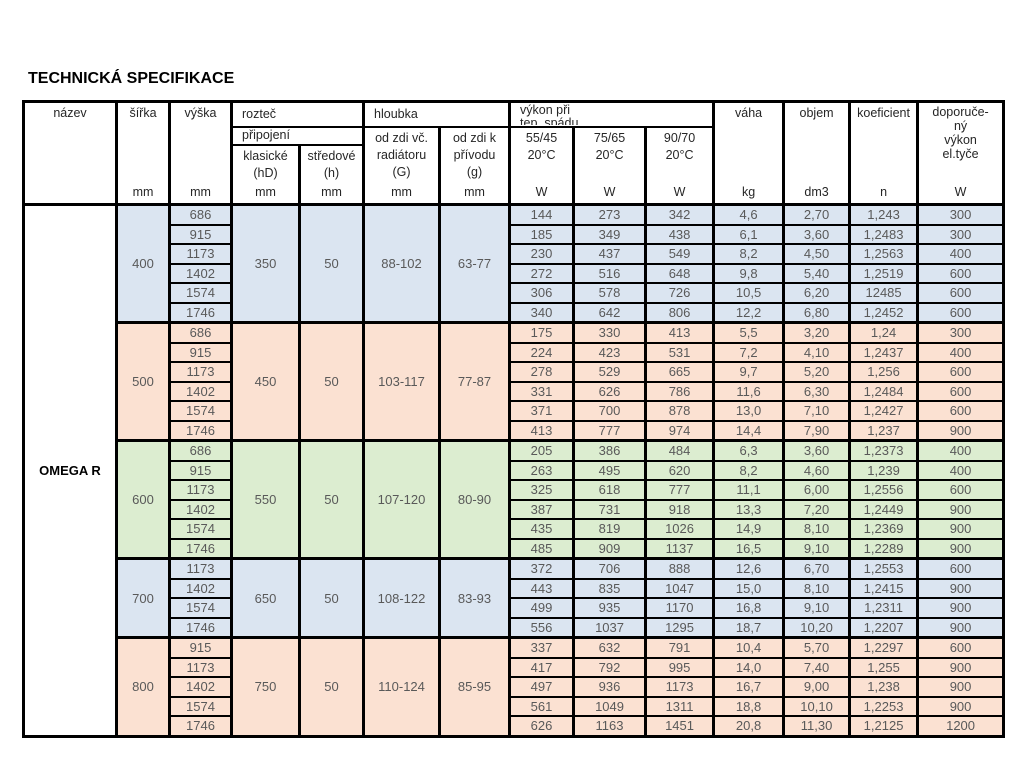  What do you see at coordinates (610, 430) in the screenshot?
I see `power-75-65-cell: 777` at bounding box center [610, 430].